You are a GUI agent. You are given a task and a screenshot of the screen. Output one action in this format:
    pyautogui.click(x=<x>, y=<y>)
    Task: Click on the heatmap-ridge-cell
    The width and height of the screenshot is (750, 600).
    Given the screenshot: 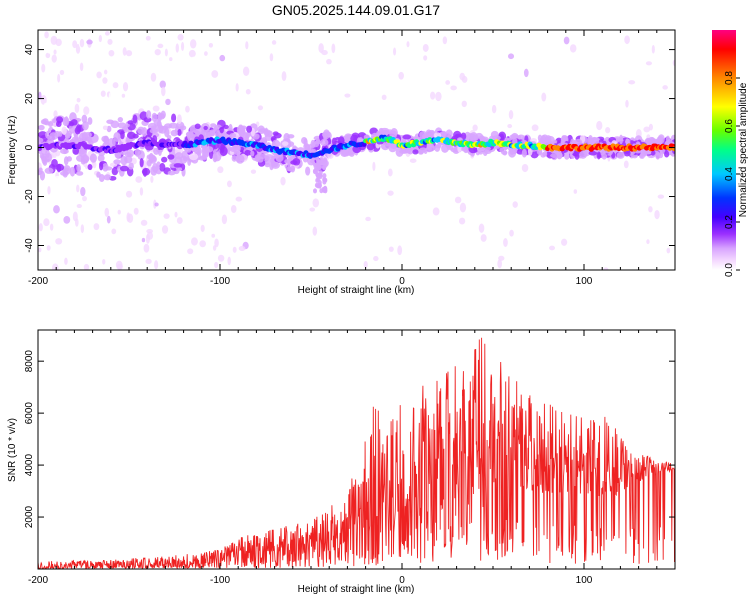 What is the action you would take?
    pyautogui.click(x=364, y=144)
    